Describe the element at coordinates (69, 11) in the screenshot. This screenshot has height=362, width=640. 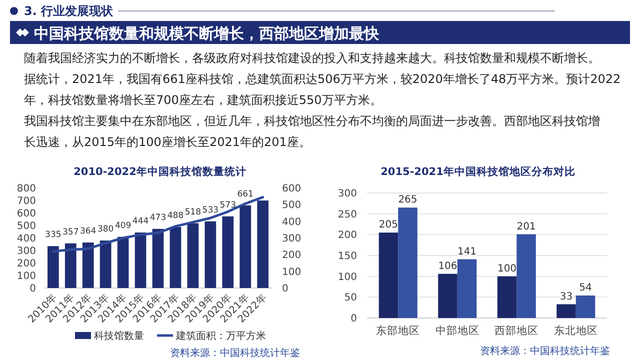
I see `text: 3. 行业发展现状` at that location.